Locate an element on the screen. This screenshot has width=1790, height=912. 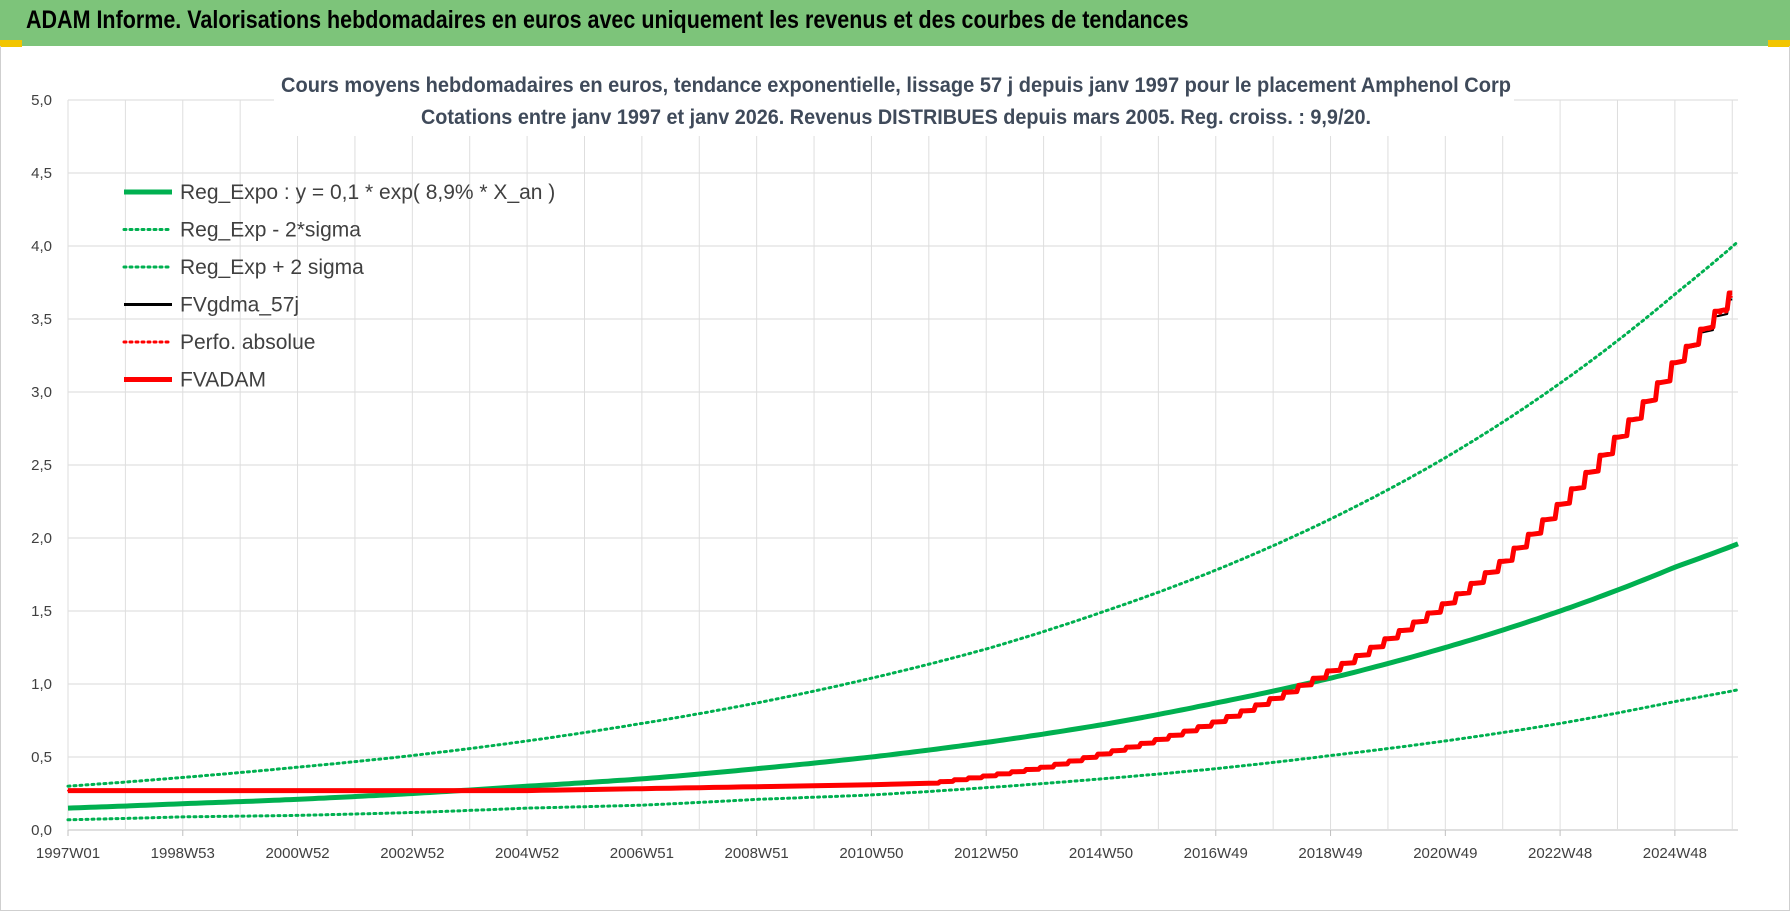
legend-label: Reg_Exp + 2 sigma is located at coordinates (272, 267).